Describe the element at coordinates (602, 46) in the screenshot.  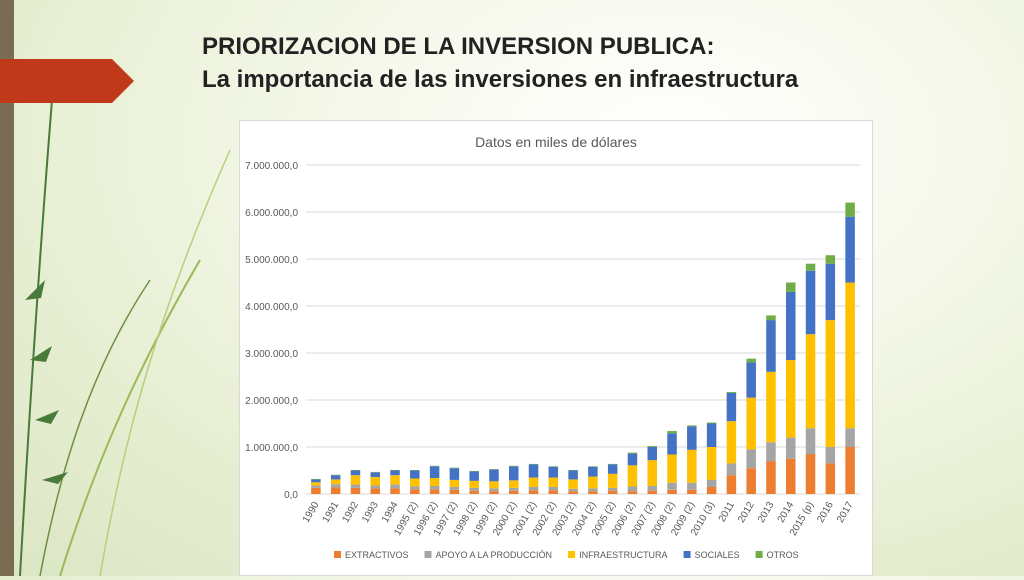
I see `title-line-1: PRIORIZACION DE LA INVERSION PUBLICA:` at that location.